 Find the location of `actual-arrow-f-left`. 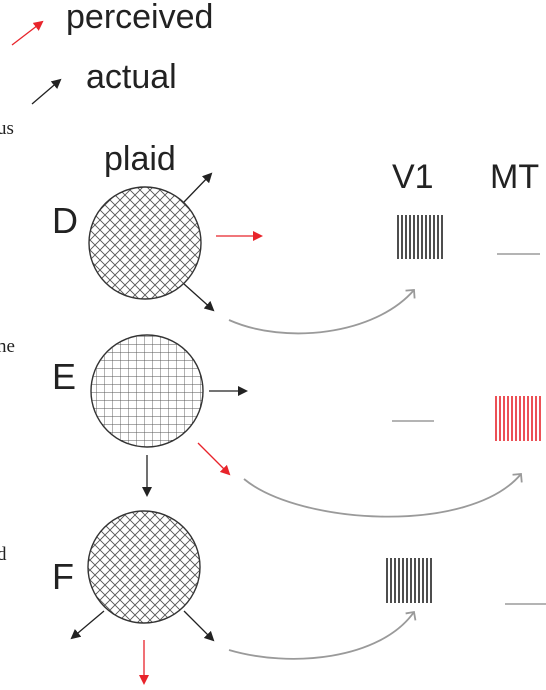

actual-arrow-f-left is located at coordinates (87, 625).